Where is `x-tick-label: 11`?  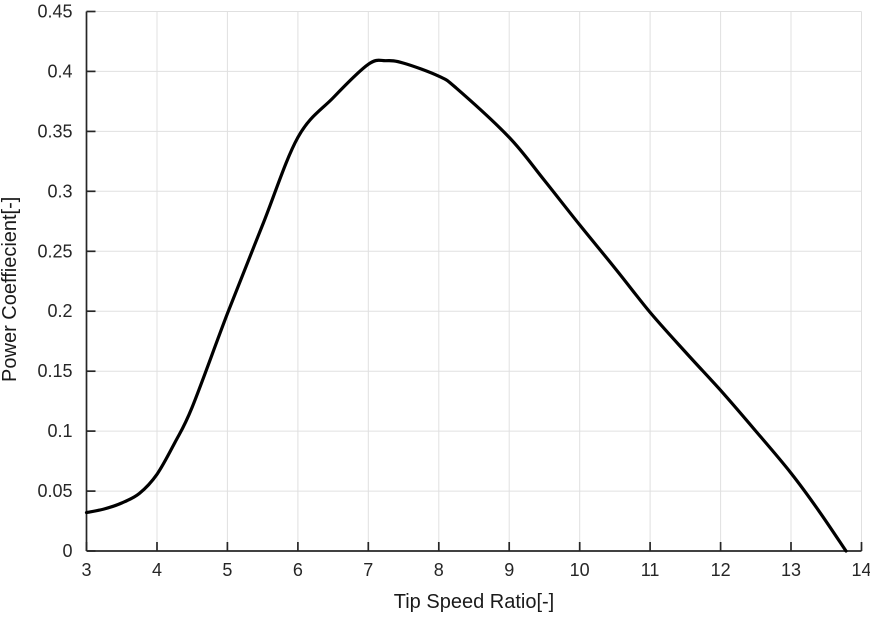 x-tick-label: 11 is located at coordinates (650, 570).